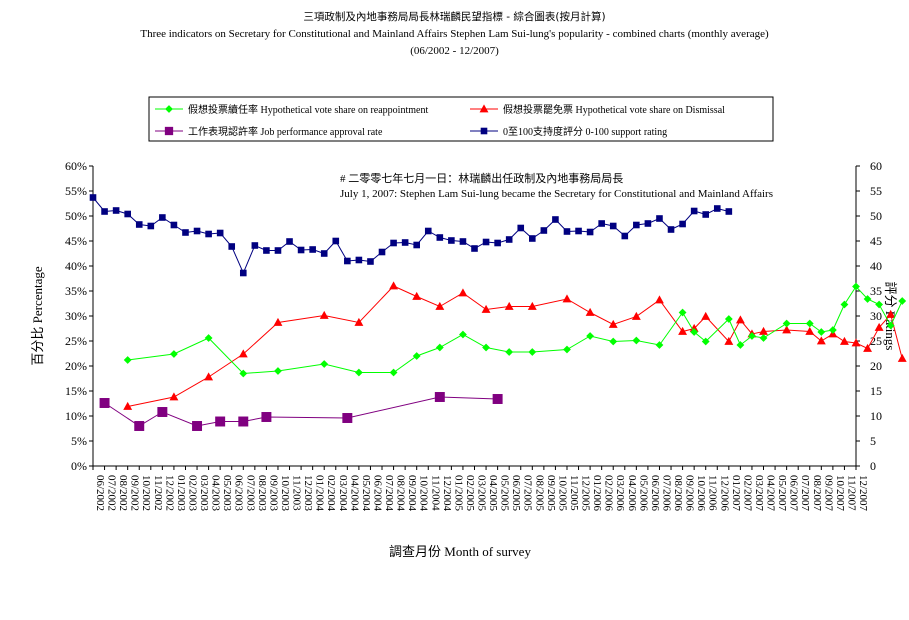 This screenshot has height=620, width=909. Describe the element at coordinates (771, 493) in the screenshot. I see `x-tick-label: 04/2007` at that location.